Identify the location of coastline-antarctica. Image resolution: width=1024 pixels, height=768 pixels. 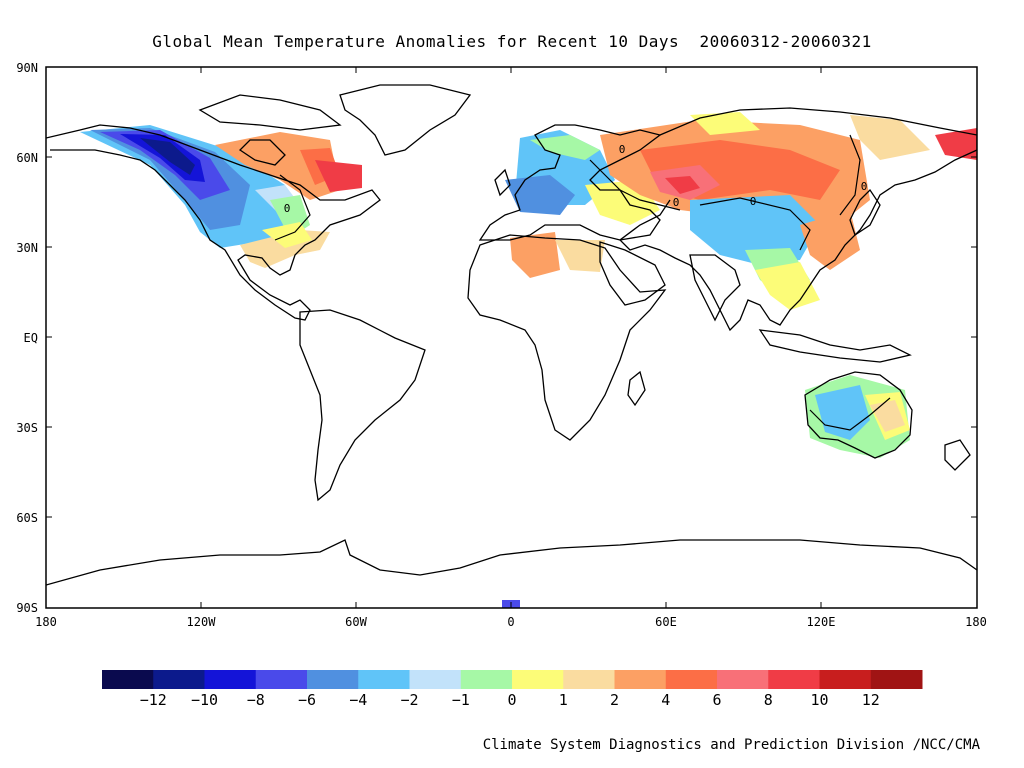
(511, 562).